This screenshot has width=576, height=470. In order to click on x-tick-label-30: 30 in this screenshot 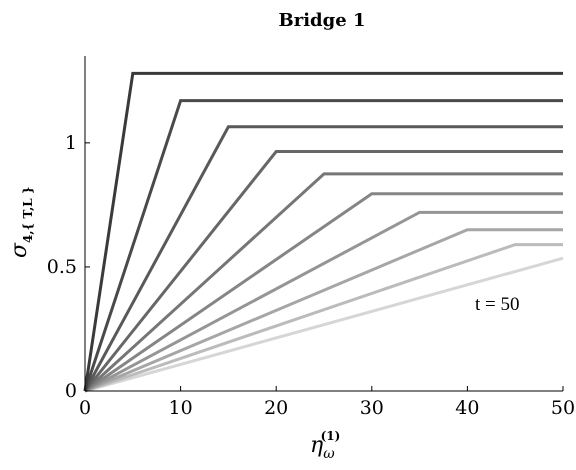, I will do `click(372, 408)`.